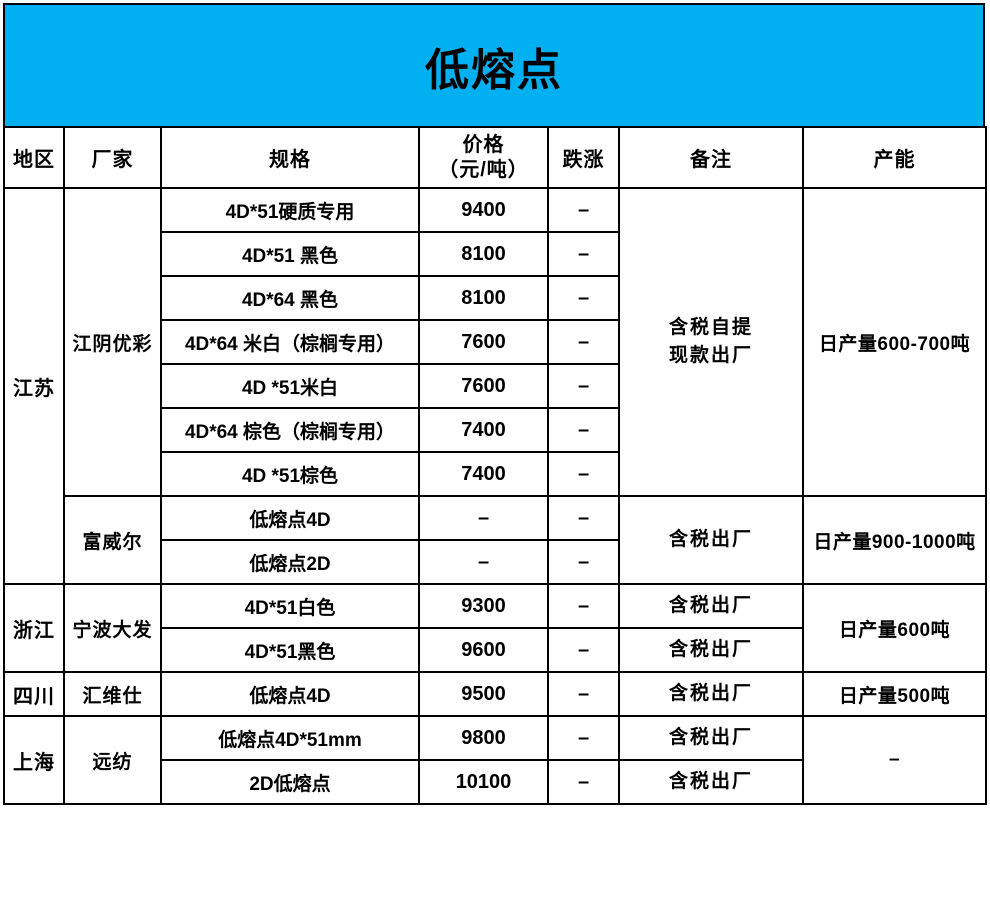  Describe the element at coordinates (34, 386) in the screenshot. I see `region-cell: 江苏` at that location.